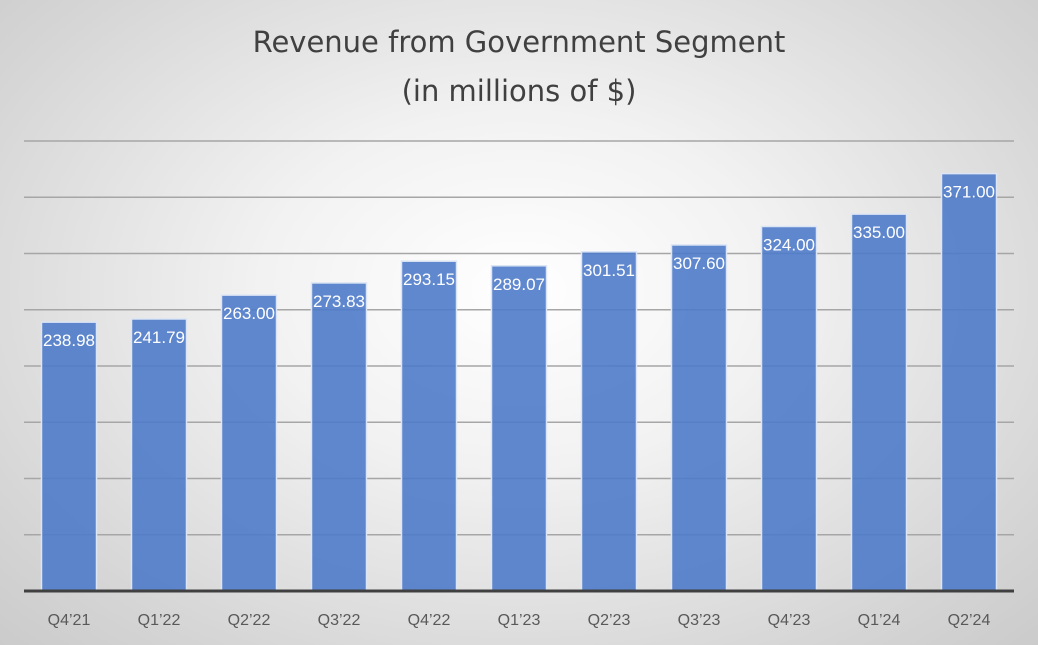 Image resolution: width=1038 pixels, height=645 pixels. What do you see at coordinates (69, 340) in the screenshot?
I see `data-label: 238.98` at bounding box center [69, 340].